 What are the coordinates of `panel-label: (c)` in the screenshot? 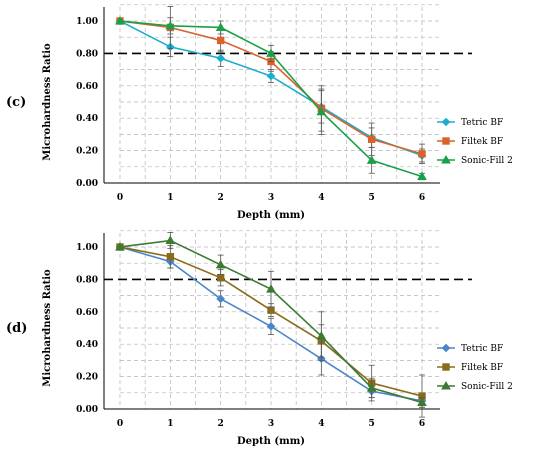 It's located at (16, 102).